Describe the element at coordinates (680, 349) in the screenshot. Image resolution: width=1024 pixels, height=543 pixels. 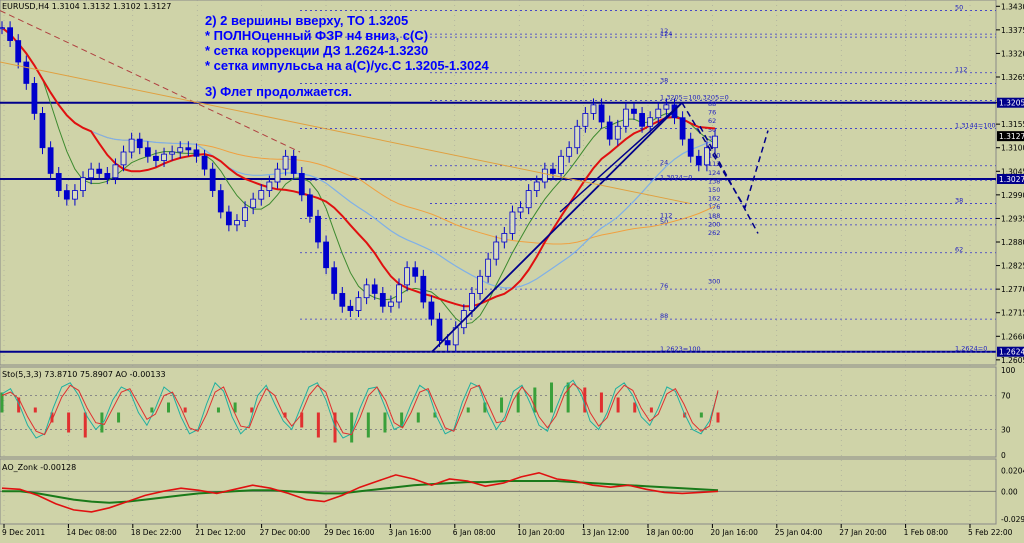
I see `fib-level-label: 1.2623=100` at that location.